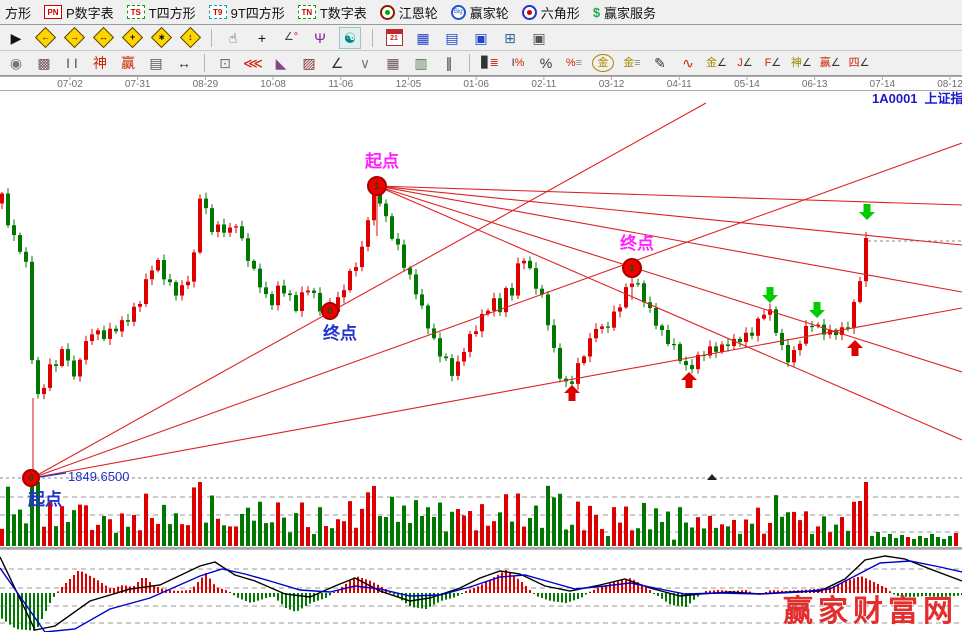  Describe the element at coordinates (365, 63) in the screenshot. I see `zigzag-tool: ∨` at that location.